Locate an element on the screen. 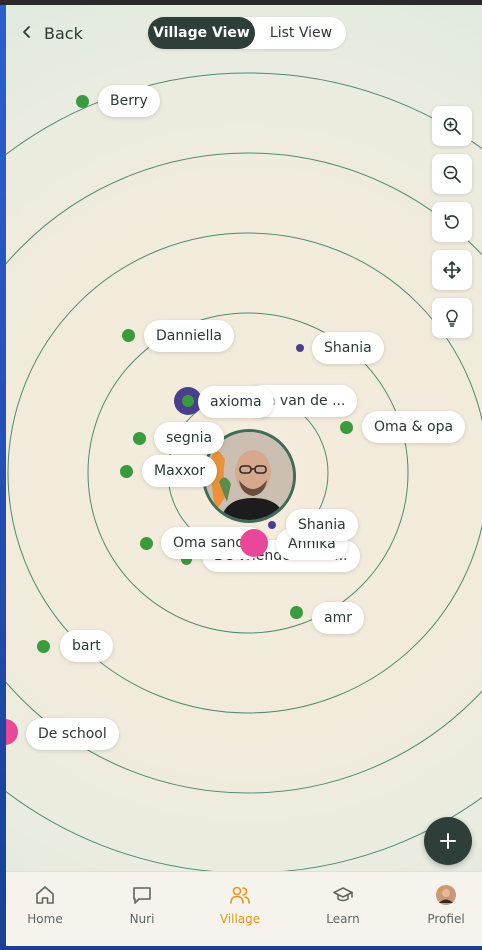 Image resolution: width=482 pixels, height=950 pixels. bottom-nav: Home Nuri Village Learn Profiel is located at coordinates (244, 908).